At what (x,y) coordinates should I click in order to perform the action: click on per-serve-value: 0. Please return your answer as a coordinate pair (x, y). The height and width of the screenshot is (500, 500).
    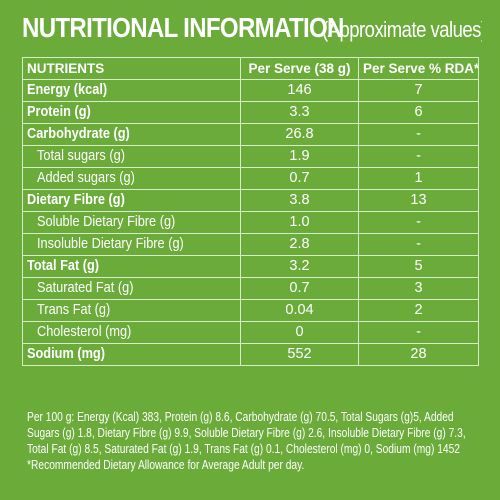
    Looking at the image, I should click on (299, 332).